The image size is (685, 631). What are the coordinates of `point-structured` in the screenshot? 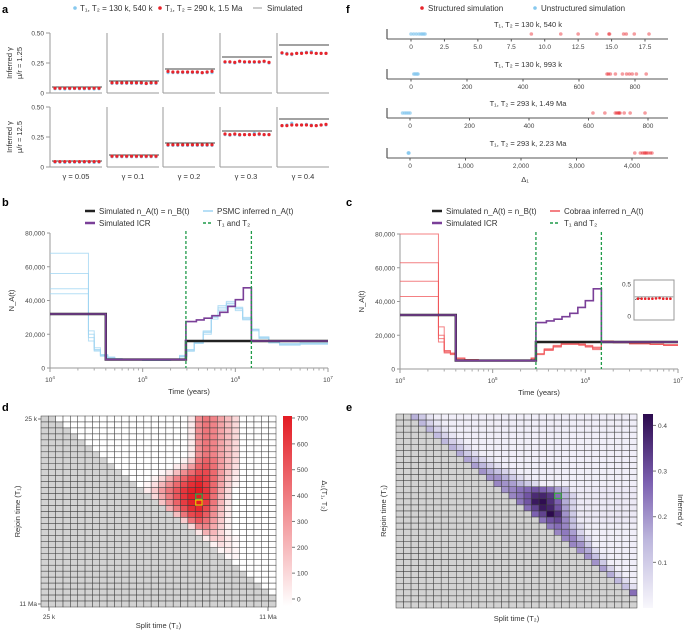 It's located at (609, 34).